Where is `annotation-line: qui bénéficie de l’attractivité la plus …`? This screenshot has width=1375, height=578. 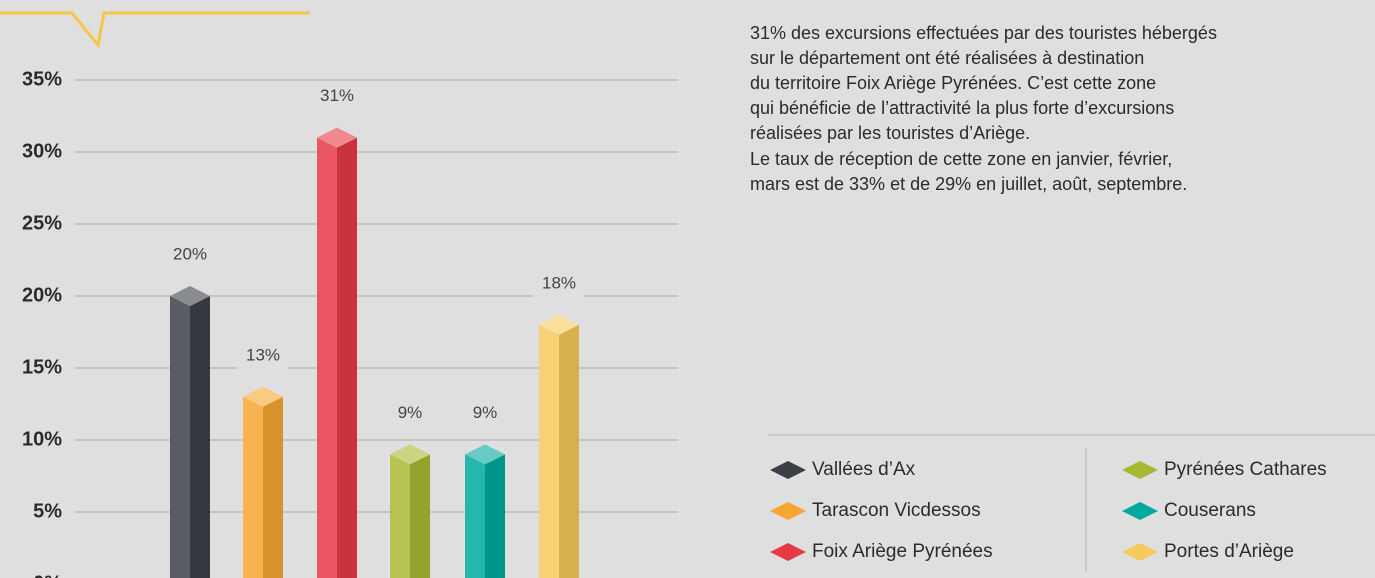
annotation-line: qui bénéficie de l’attractivité la plus … is located at coordinates (962, 108).